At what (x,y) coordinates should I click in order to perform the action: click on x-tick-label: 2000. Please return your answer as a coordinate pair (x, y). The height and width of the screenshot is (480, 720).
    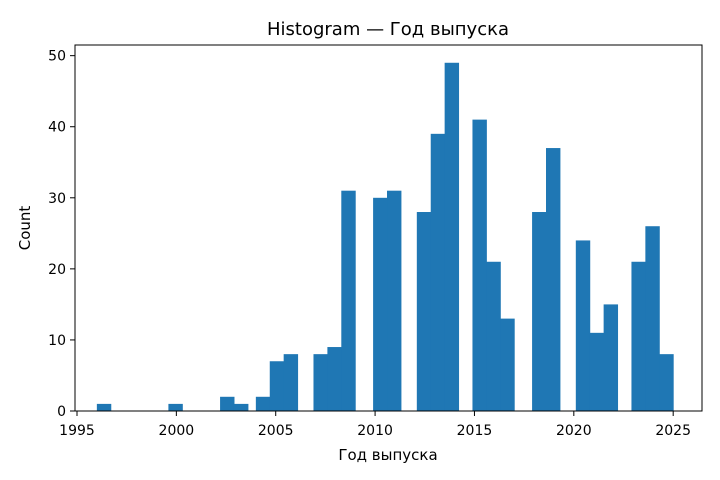
    Looking at the image, I should click on (177, 431).